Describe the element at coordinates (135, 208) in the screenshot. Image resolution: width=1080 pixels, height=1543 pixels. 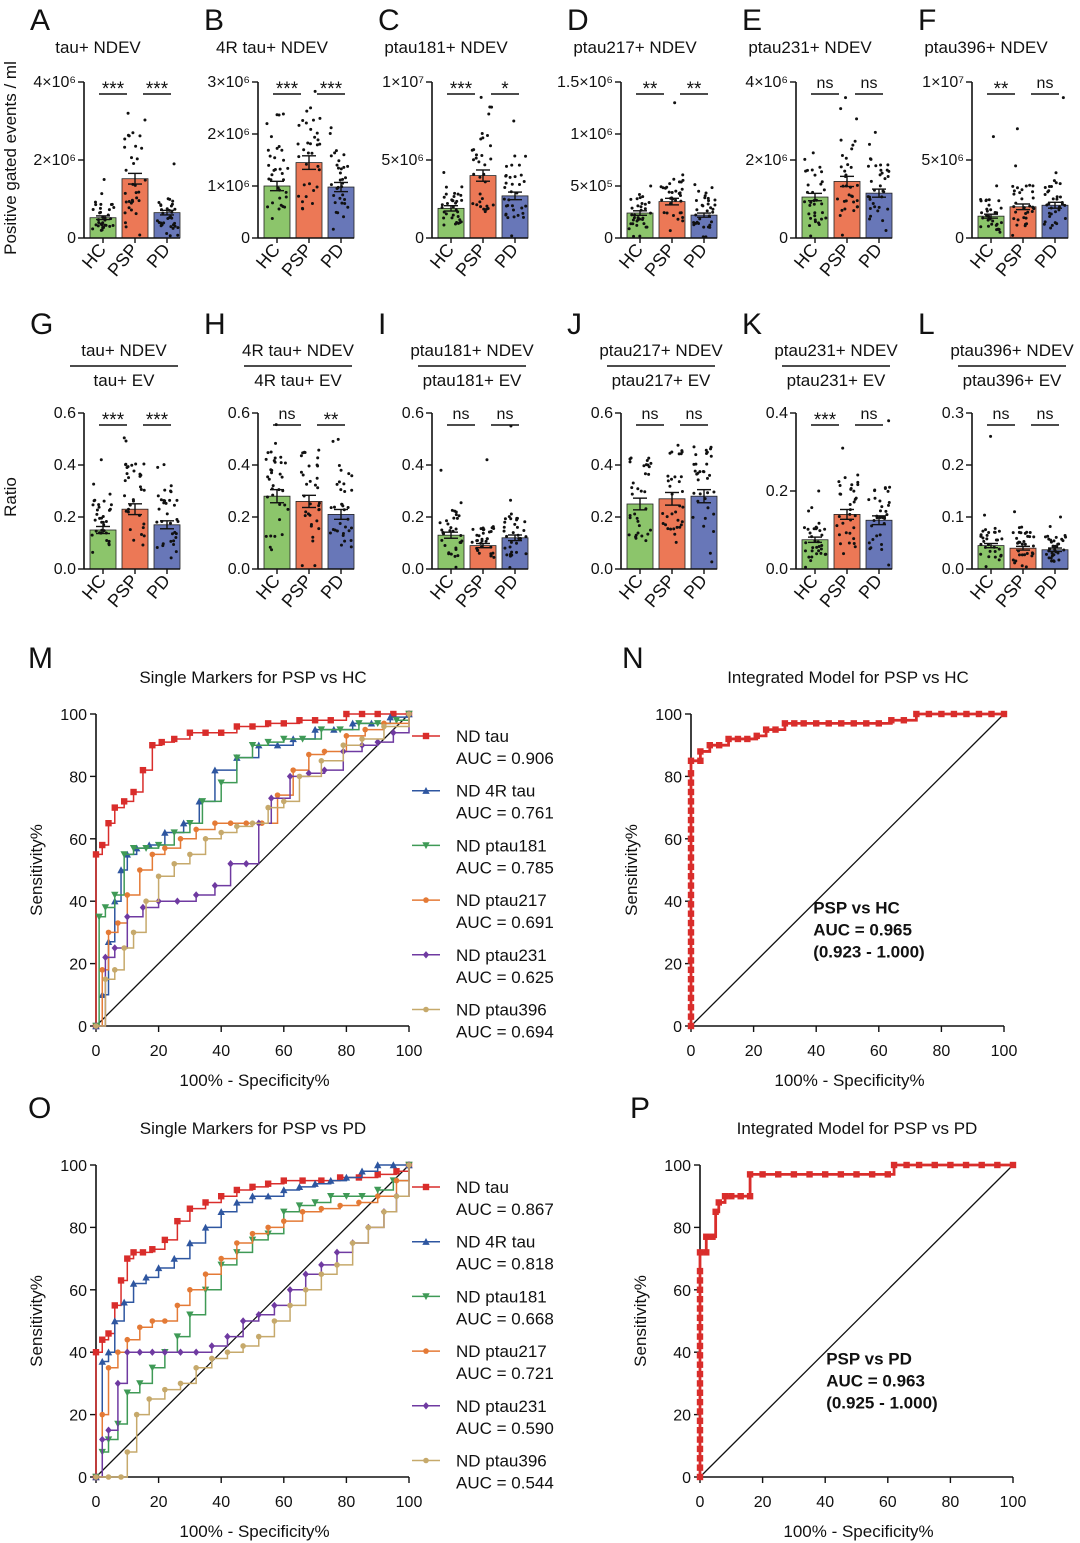
I see `bar-psp` at that location.